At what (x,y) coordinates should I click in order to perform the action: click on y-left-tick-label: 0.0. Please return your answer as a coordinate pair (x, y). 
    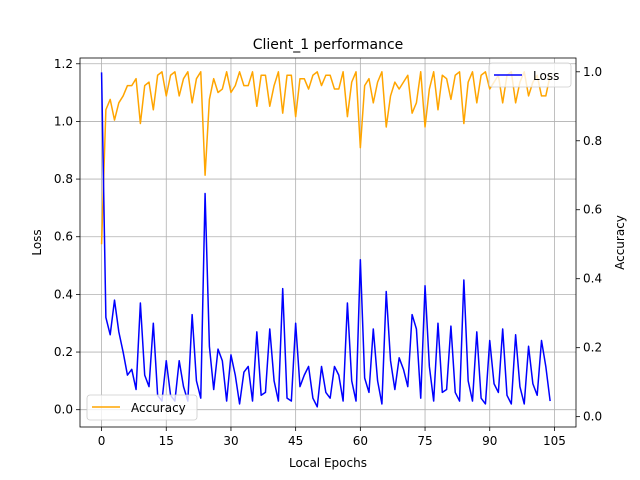
    Looking at the image, I should click on (63, 410).